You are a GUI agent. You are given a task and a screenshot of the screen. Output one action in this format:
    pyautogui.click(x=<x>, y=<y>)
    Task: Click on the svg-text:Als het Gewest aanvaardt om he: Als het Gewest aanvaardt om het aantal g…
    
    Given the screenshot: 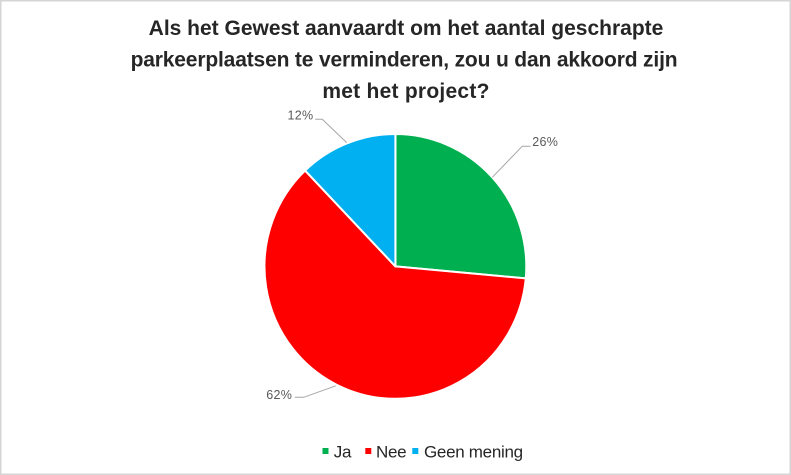 What is the action you would take?
    pyautogui.click(x=406, y=28)
    